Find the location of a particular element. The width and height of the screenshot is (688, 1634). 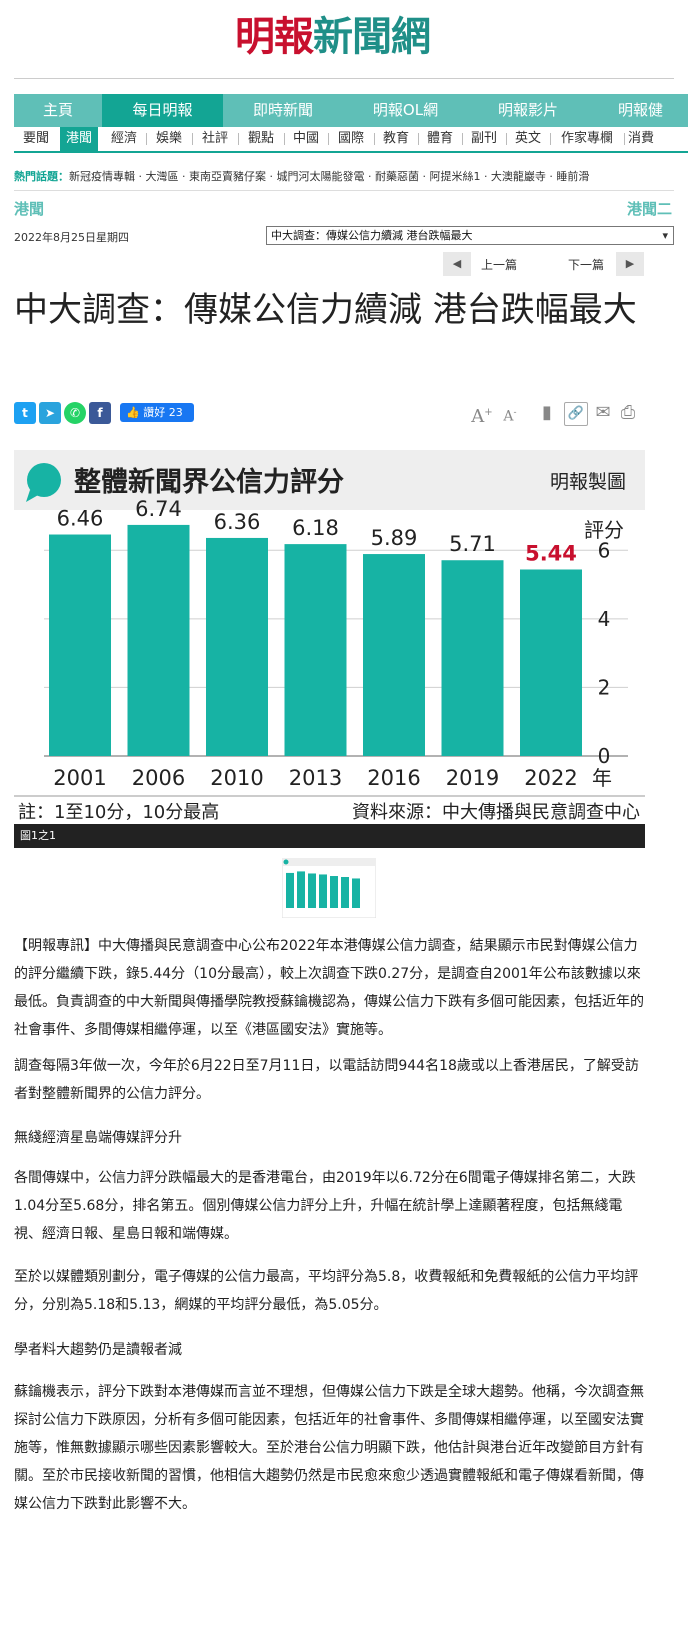

twitter-icon: t is located at coordinates (25, 413).